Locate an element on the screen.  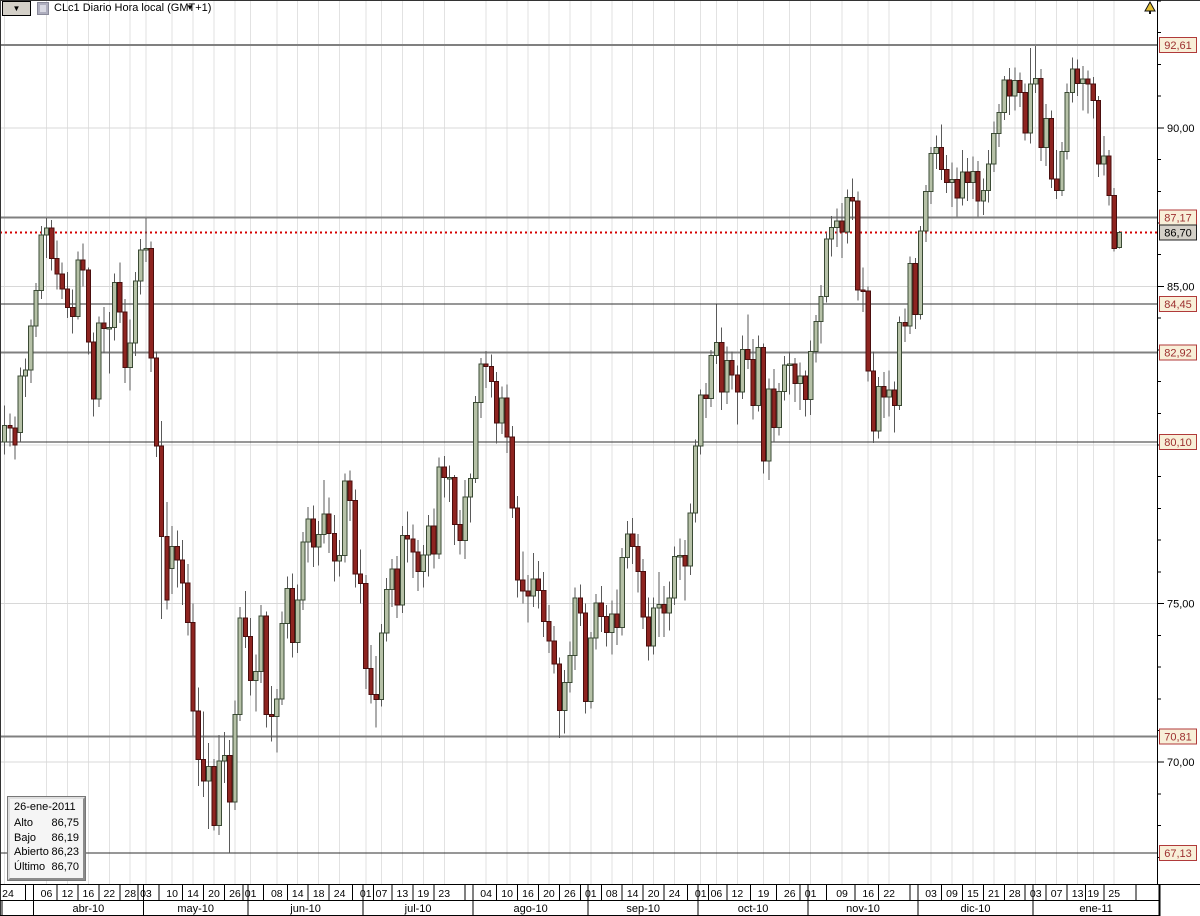
x-axis-day-label: 26 is located at coordinates (570, 894).